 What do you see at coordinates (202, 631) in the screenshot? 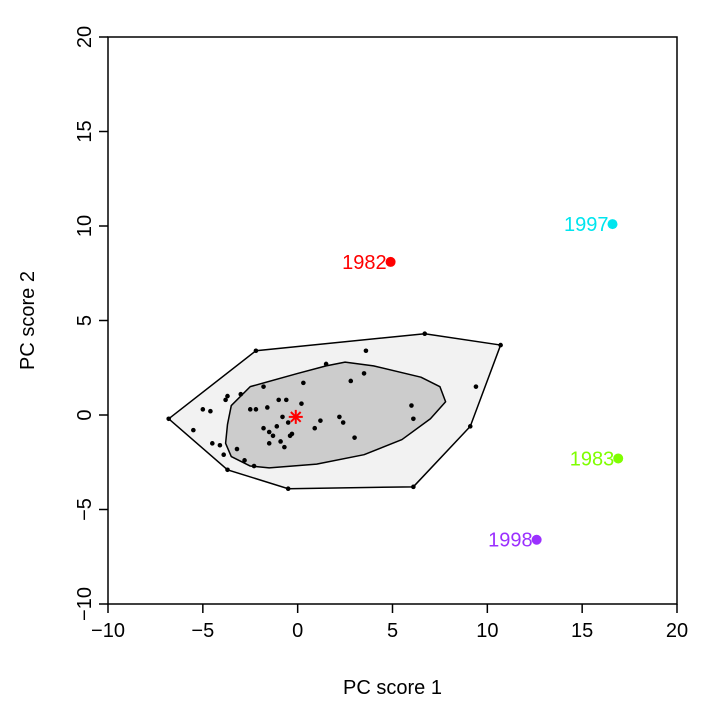
I see `x-tick-label: −5` at bounding box center [202, 631].